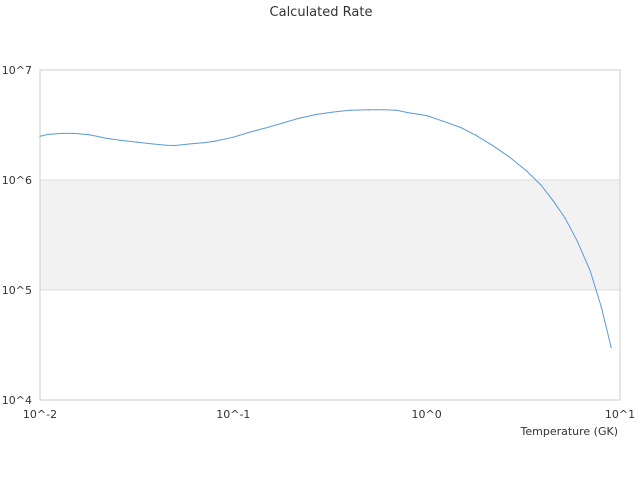 Image resolution: width=640 pixels, height=480 pixels. I want to click on x-tick-label: 10^0, so click(427, 414).